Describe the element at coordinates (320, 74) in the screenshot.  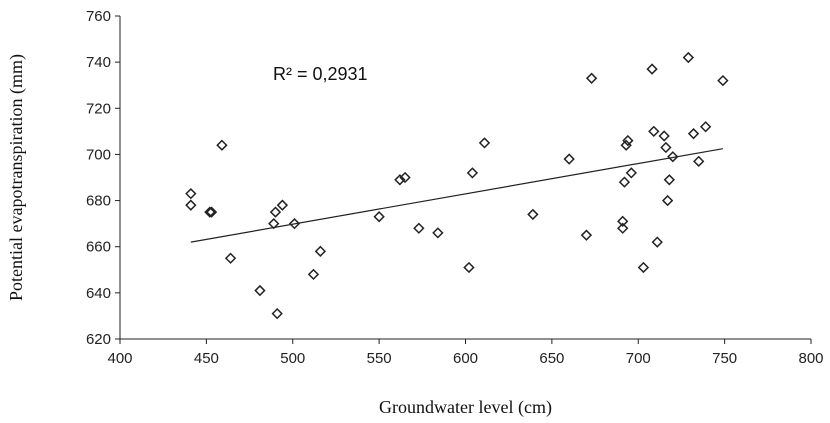
I see `r-squared-annotation: R² = 0,2931` at that location.